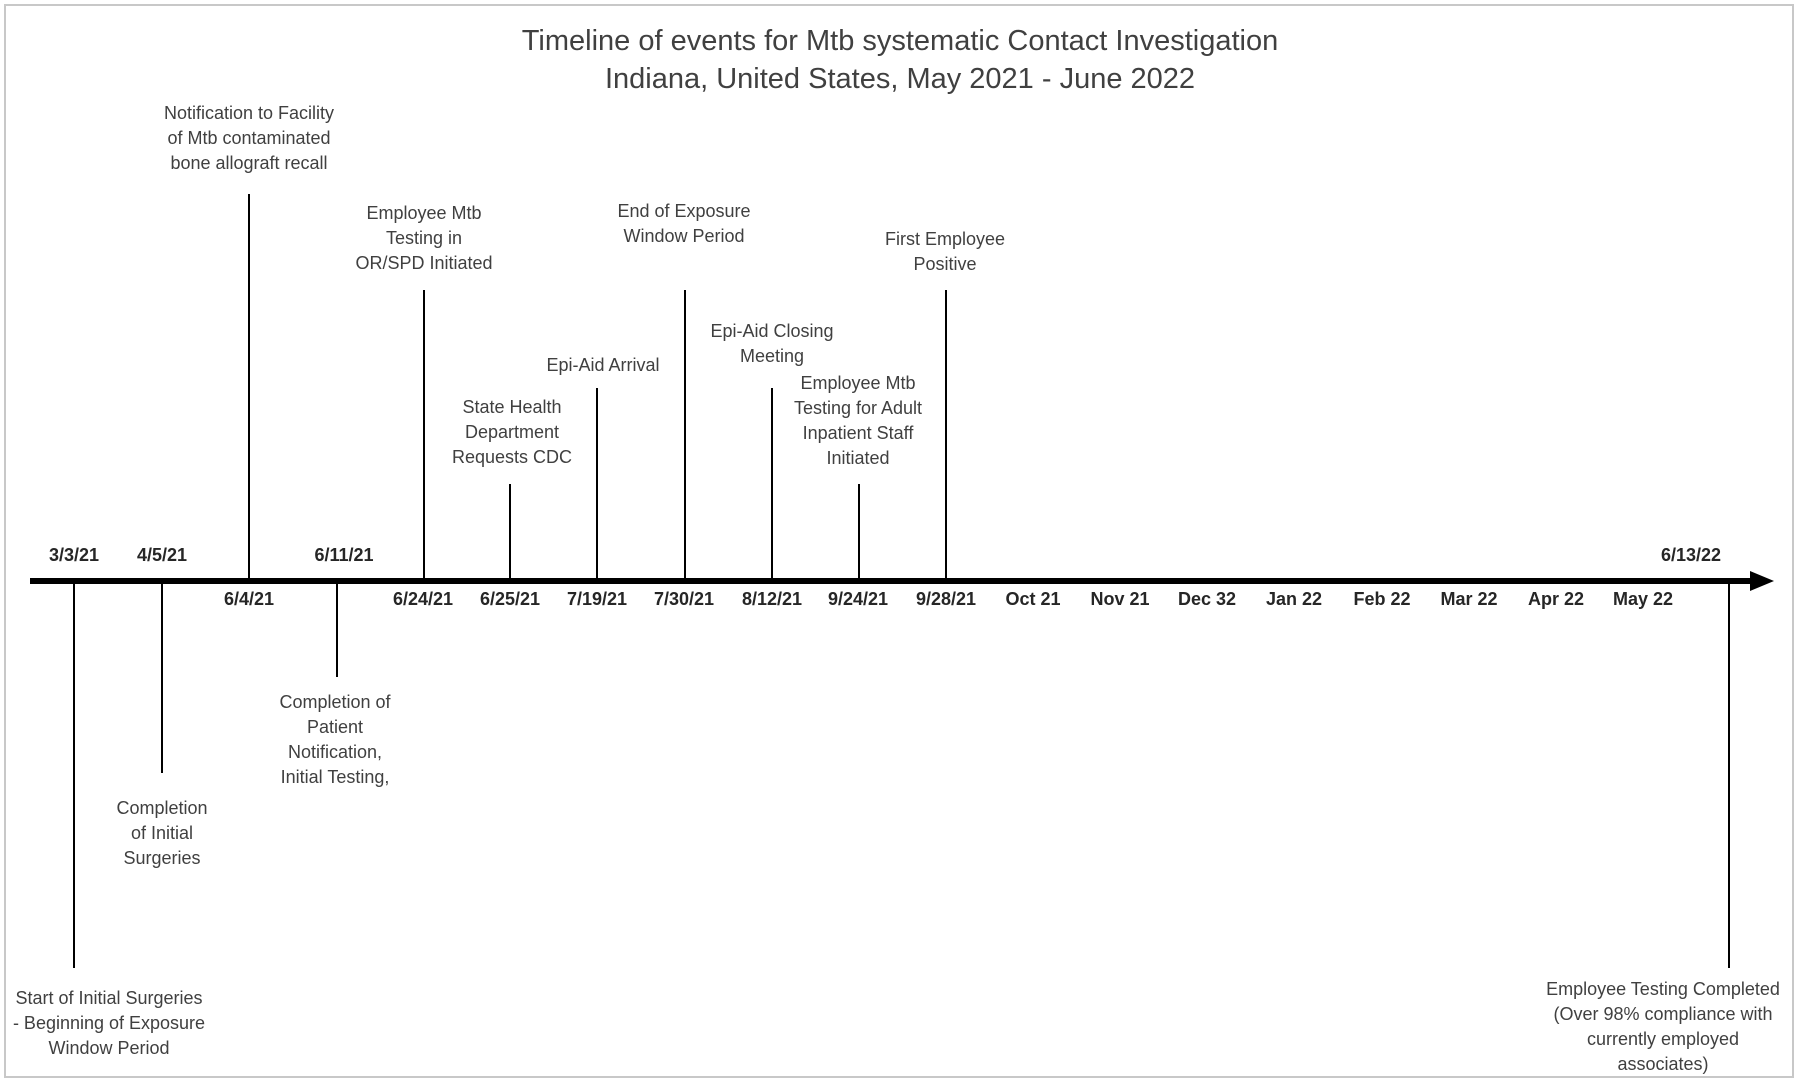 Image resolution: width=1800 pixels, height=1084 pixels. I want to click on event-label-employee-testing-or-spd-line-3: OR/SPD Initiated, so click(423, 263).